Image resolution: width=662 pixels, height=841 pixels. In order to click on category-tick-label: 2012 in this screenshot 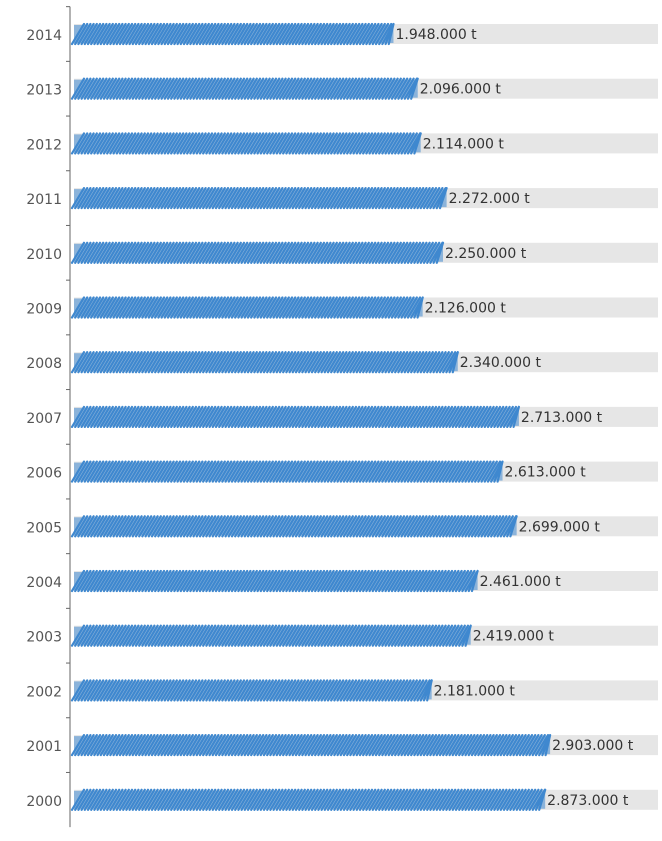, I will do `click(44, 145)`.